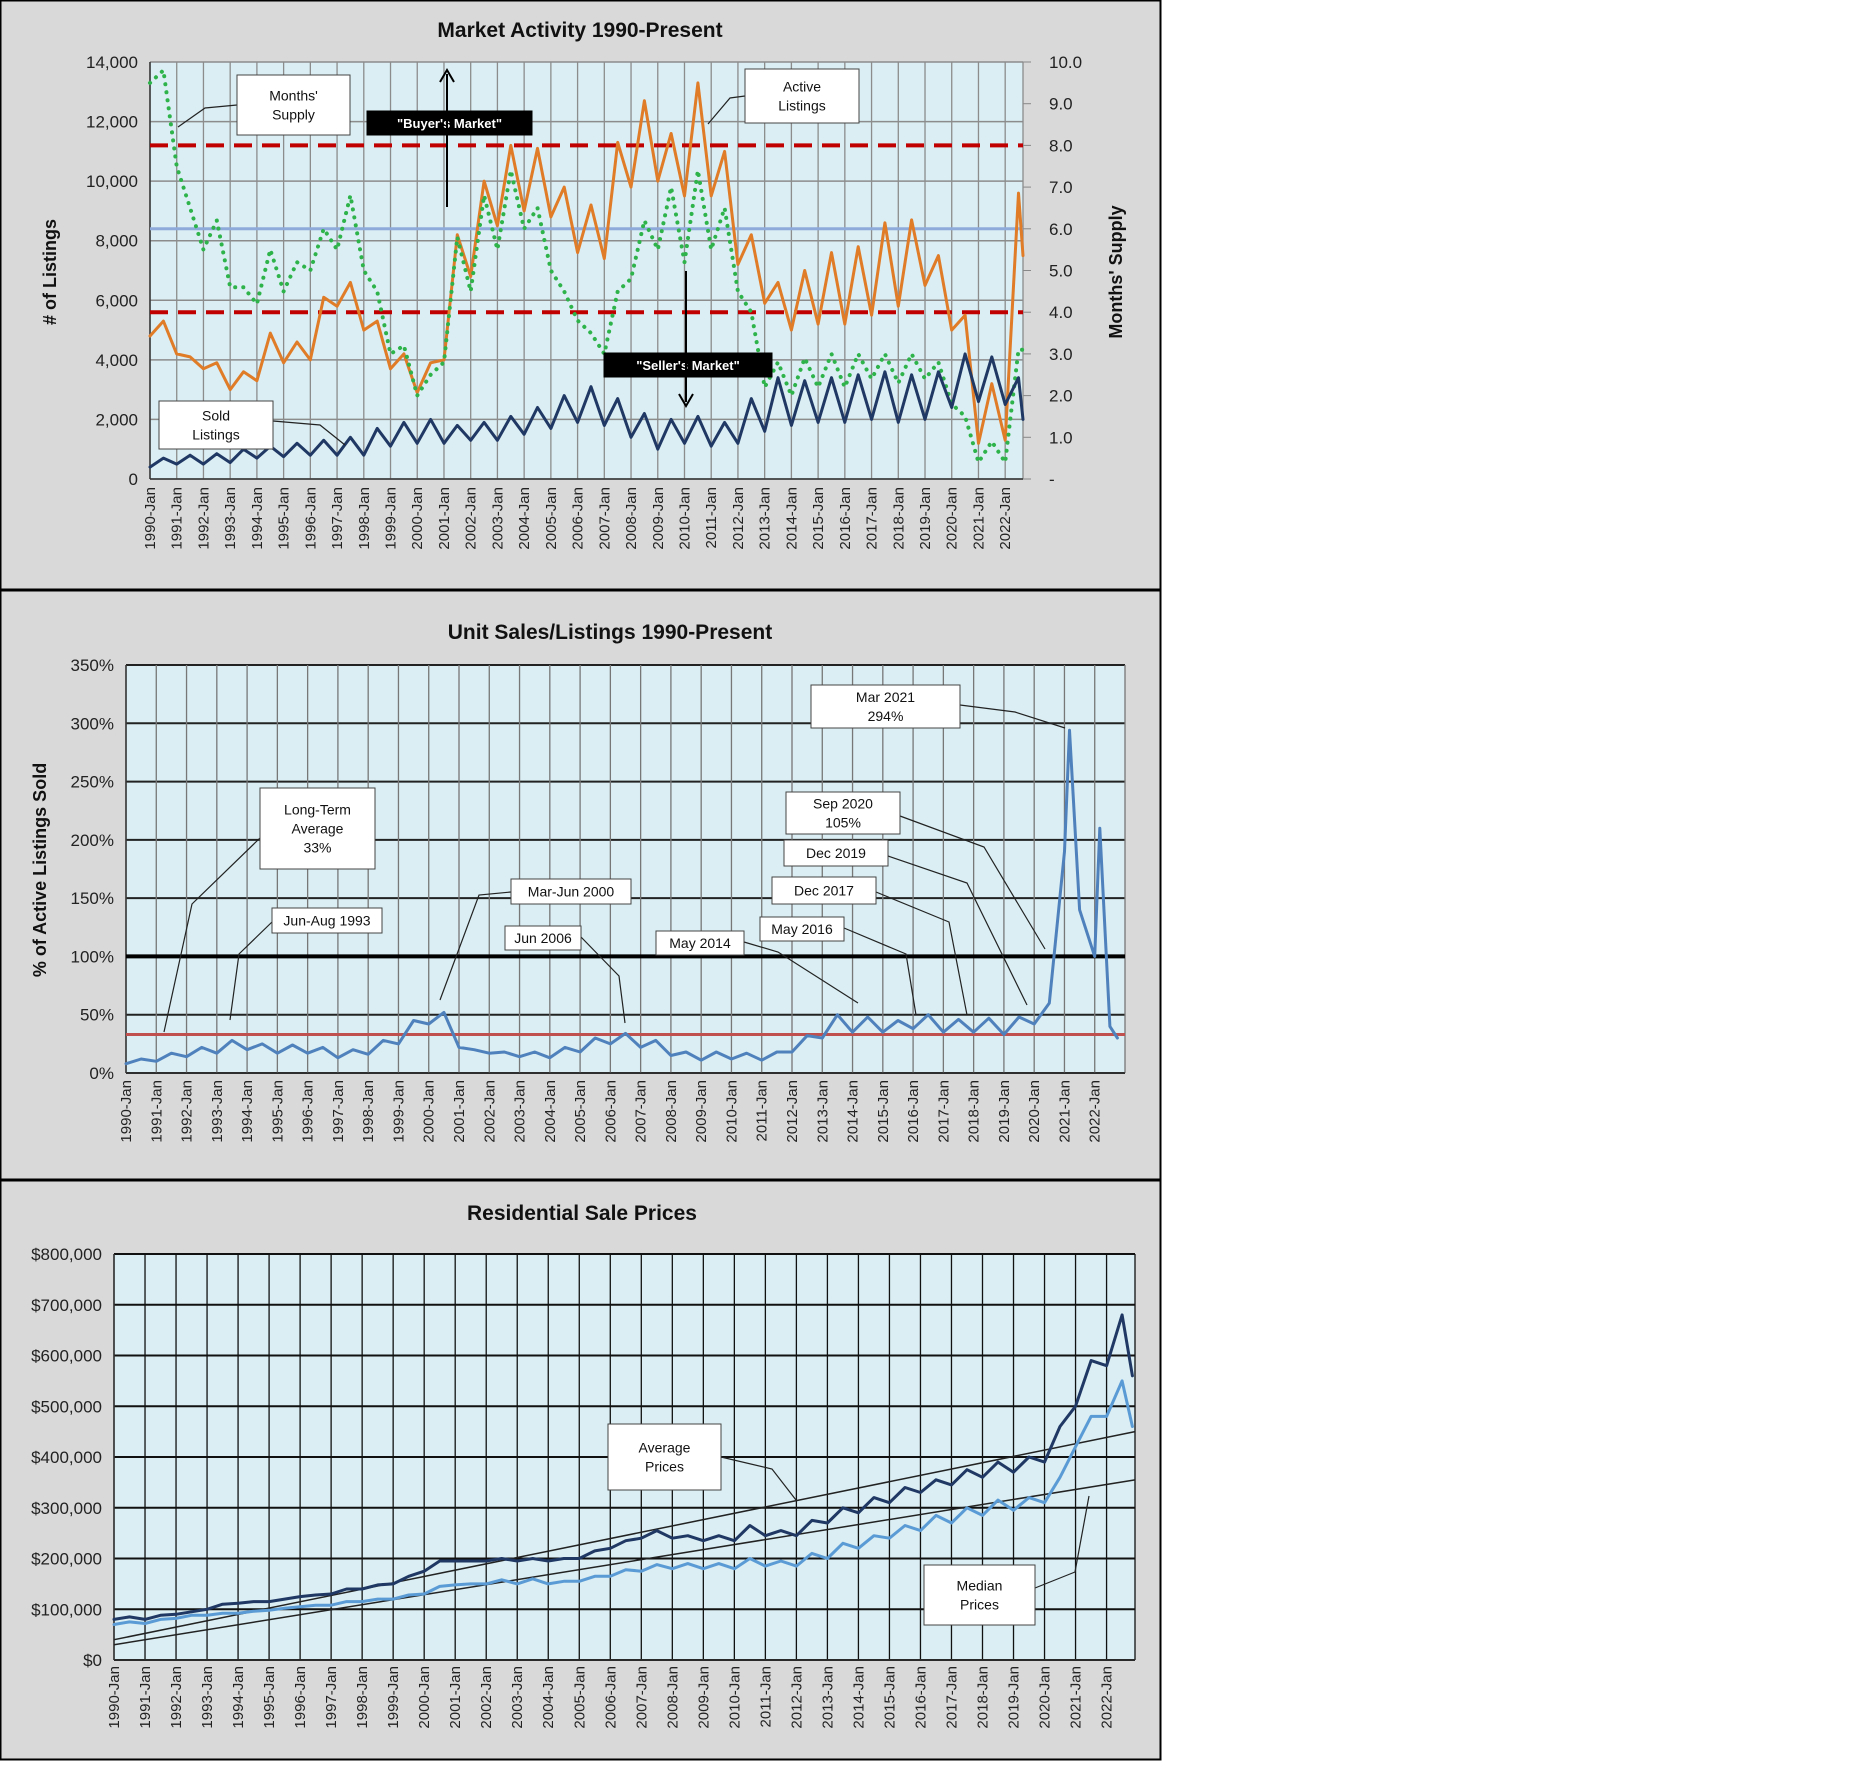  Describe the element at coordinates (845, 518) in the screenshot. I see `x-tick-label: 2016-Jan` at that location.